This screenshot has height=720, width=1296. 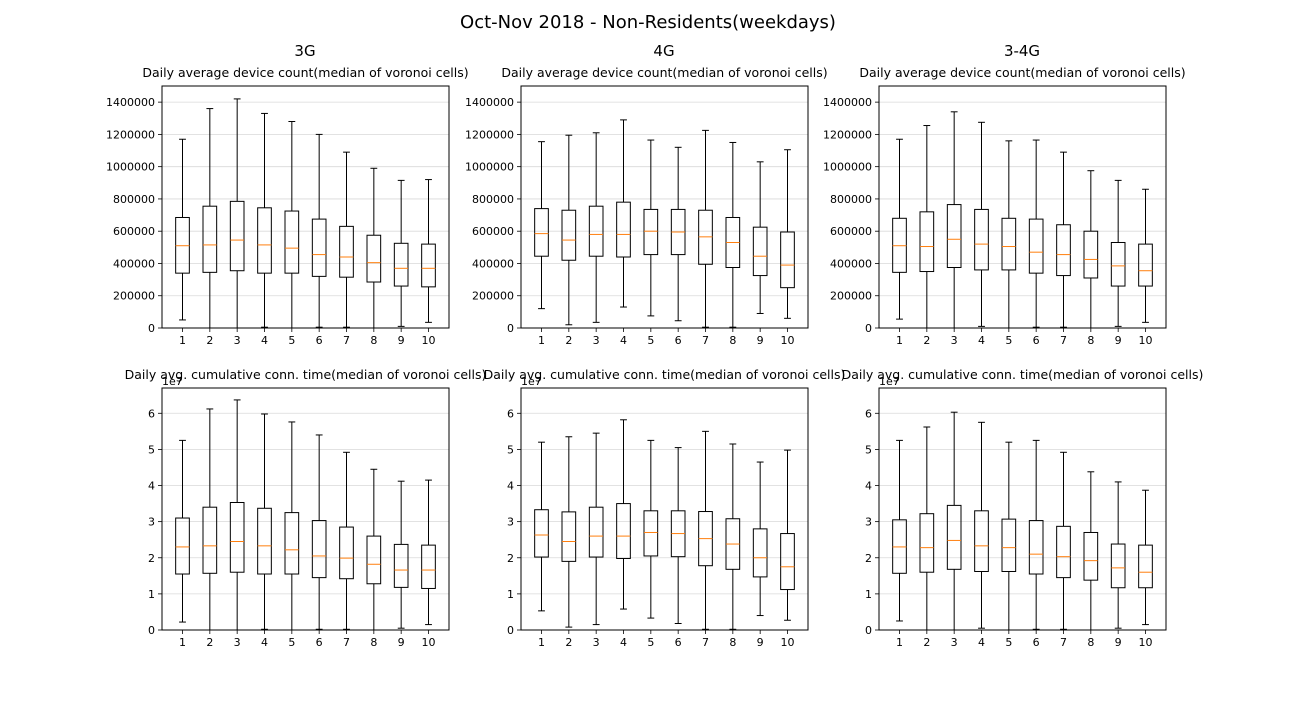 What do you see at coordinates (489, 102) in the screenshot?
I see `y-tick-label: 1400000` at bounding box center [489, 102].